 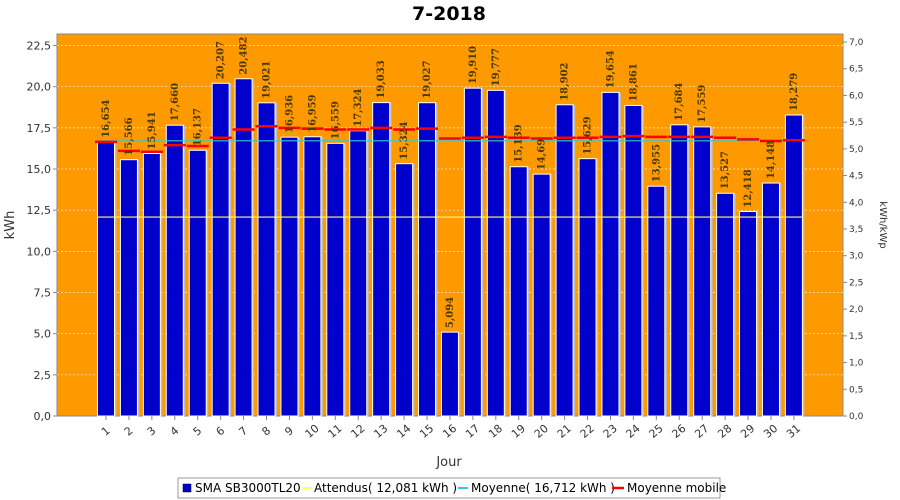 I want to click on value-label: 14,69, so click(x=542, y=154).